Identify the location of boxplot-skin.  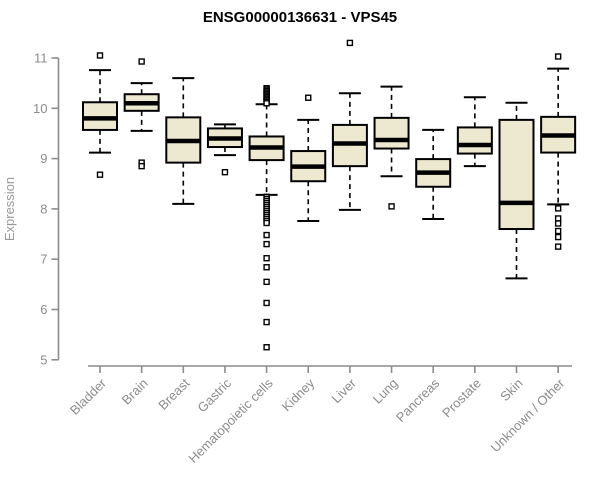
(516, 190).